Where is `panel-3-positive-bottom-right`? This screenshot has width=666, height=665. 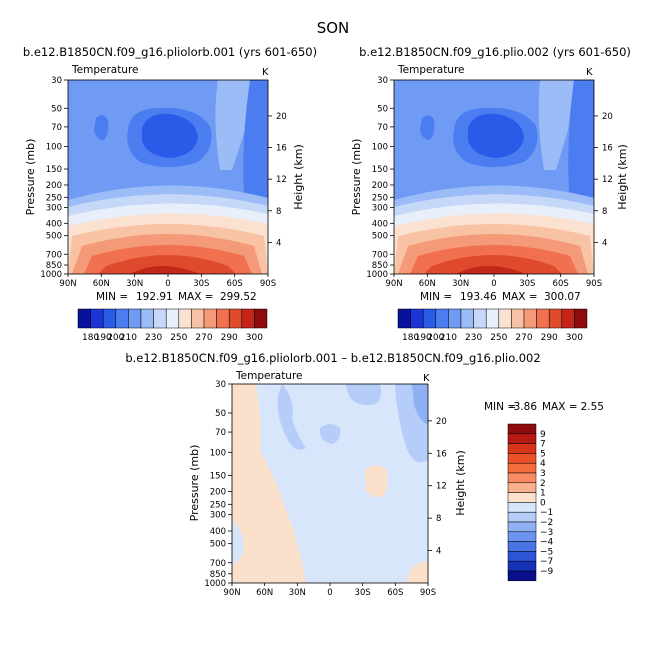 panel-3-positive-bottom-right is located at coordinates (417, 572).